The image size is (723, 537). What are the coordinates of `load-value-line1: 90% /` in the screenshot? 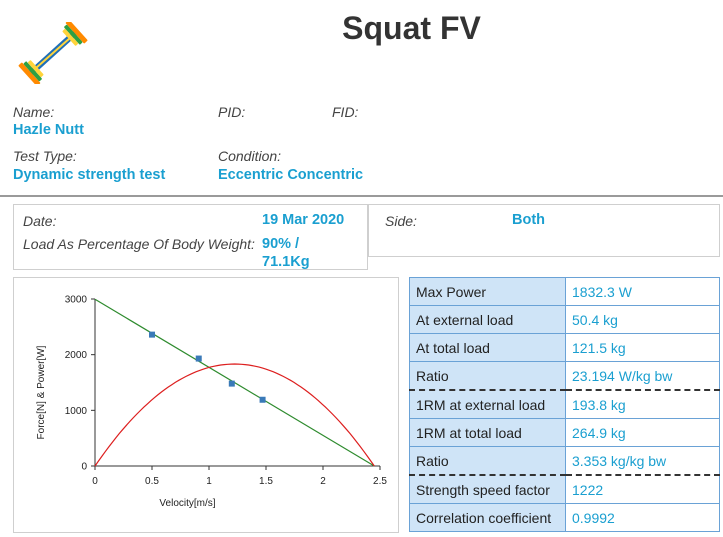 It's located at (281, 244).